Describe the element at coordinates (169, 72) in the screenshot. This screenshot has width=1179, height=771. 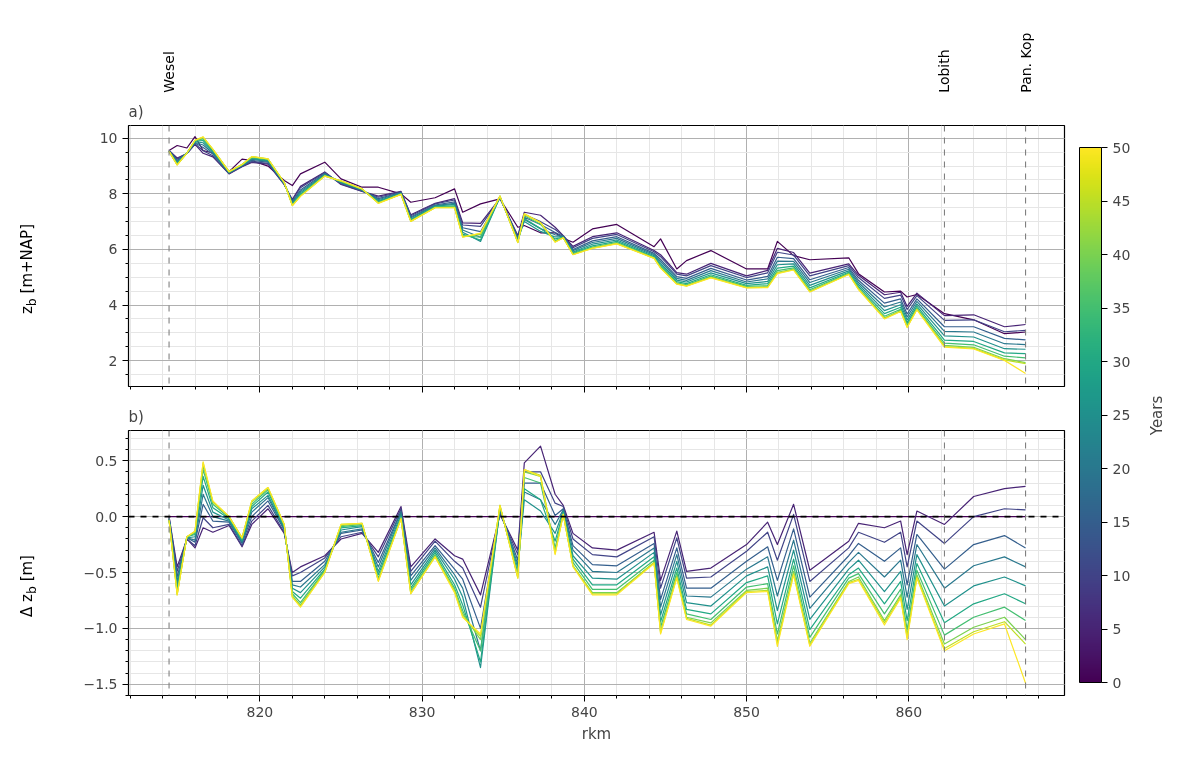
I see `ref-line-label: Wesel` at that location.